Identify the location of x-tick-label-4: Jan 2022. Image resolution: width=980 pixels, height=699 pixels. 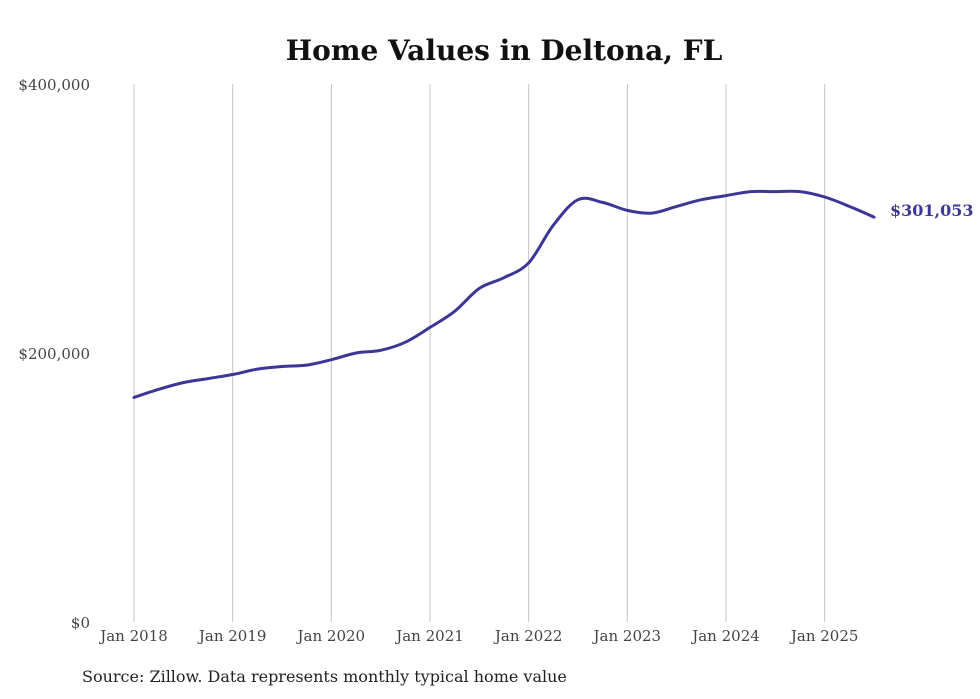
(528, 636).